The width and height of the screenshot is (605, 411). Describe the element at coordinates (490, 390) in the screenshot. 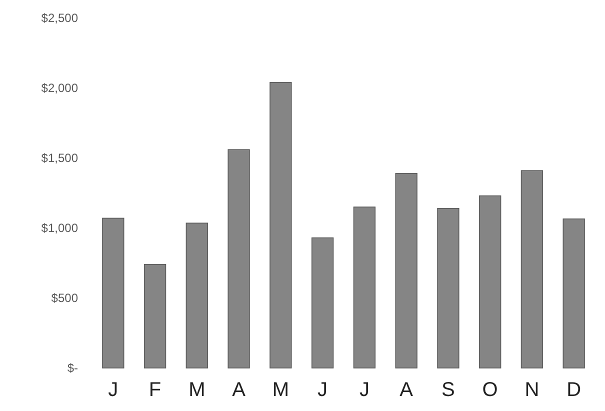

I see `x-tick-label: O` at that location.